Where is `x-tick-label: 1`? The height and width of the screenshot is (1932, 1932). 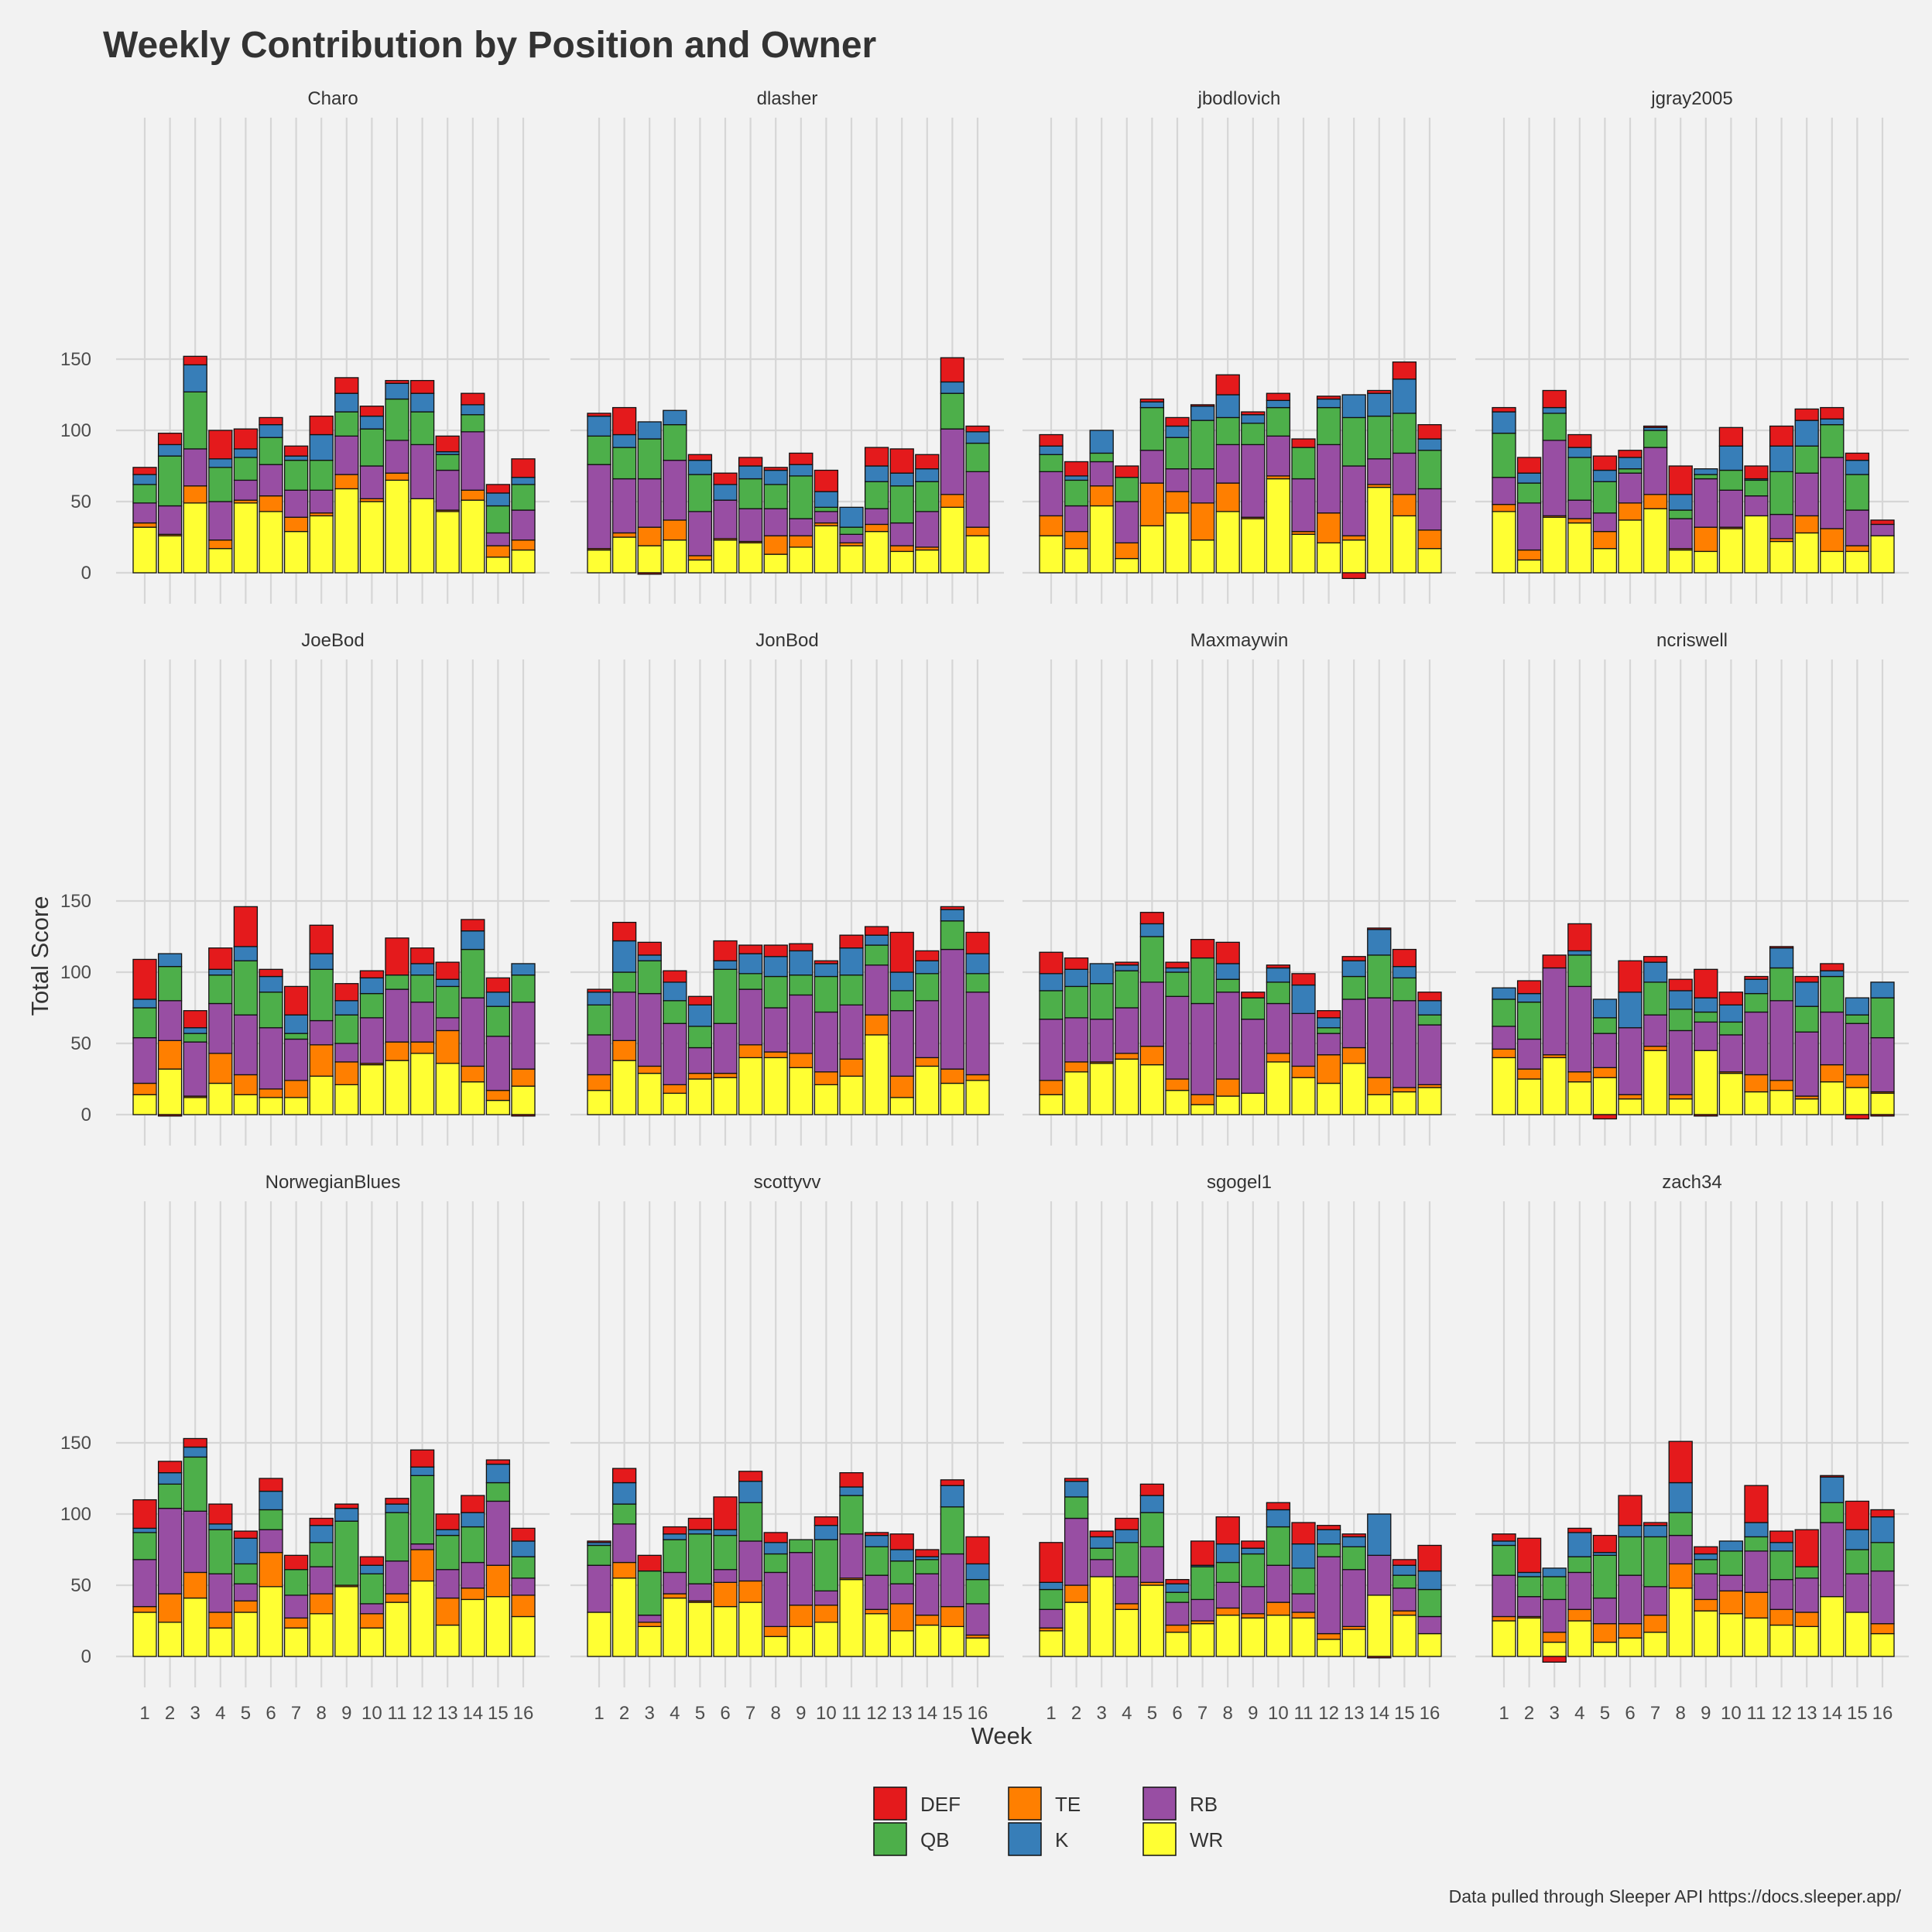 x-tick-label: 1 is located at coordinates (144, 1713).